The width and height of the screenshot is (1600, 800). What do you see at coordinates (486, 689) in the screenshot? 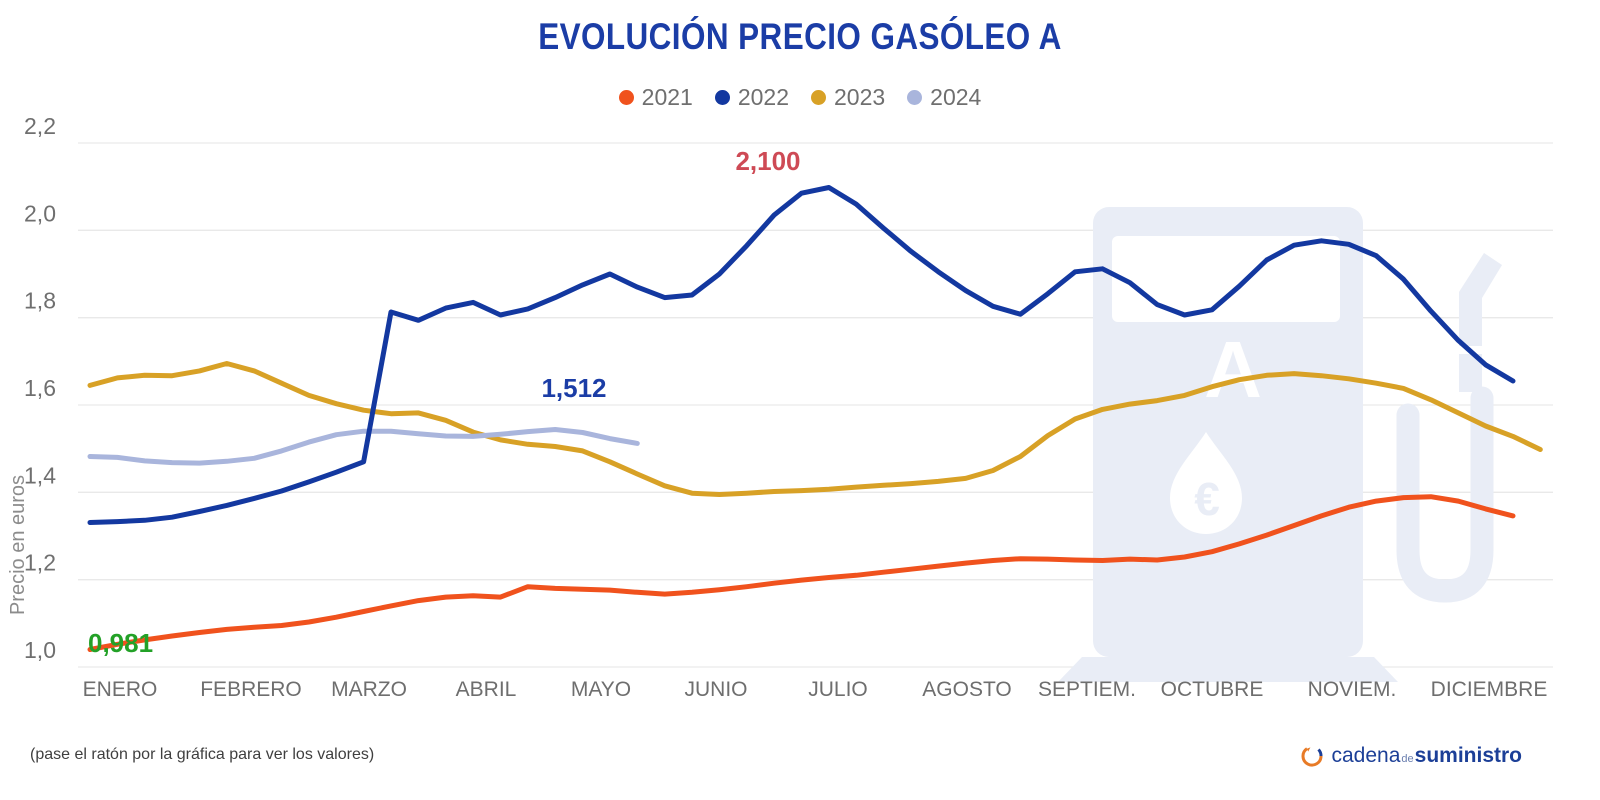
I see `x-month-label-ABRIL: ABRIL` at bounding box center [486, 689].